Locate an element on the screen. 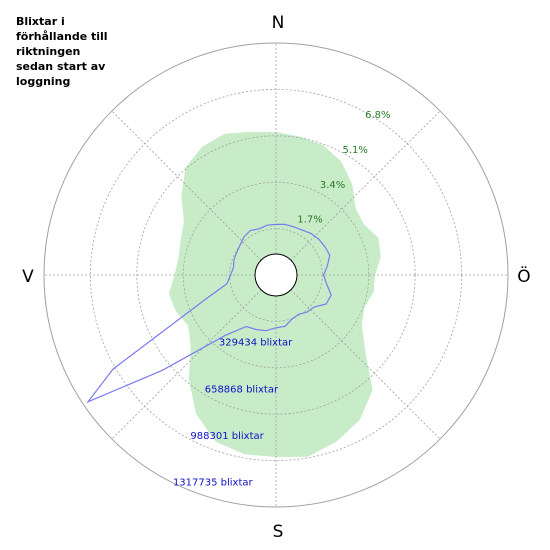 Image resolution: width=550 pixels, height=550 pixels. center-hole is located at coordinates (276, 275).